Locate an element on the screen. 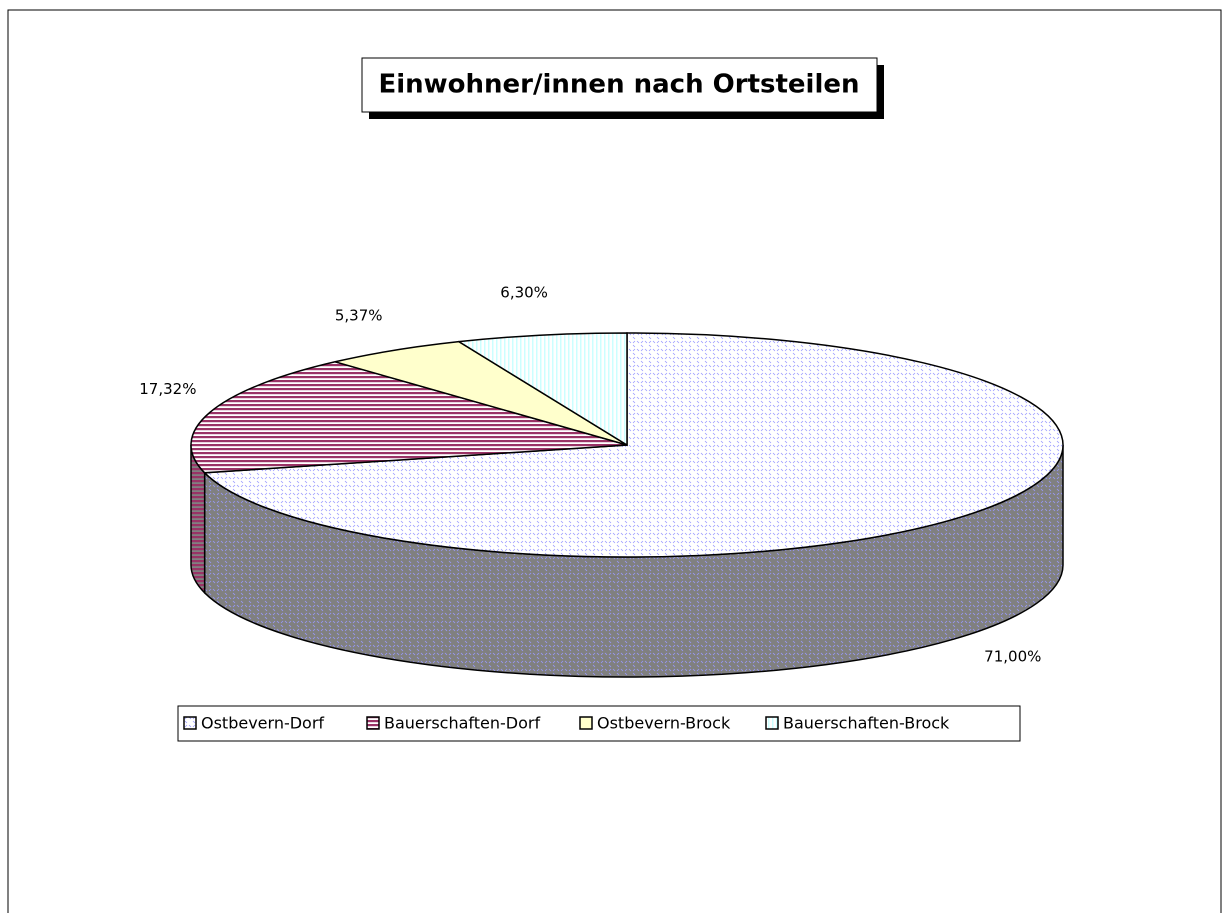 Image resolution: width=1223 pixels, height=913 pixels. data-label: 71,00% is located at coordinates (1012, 656).